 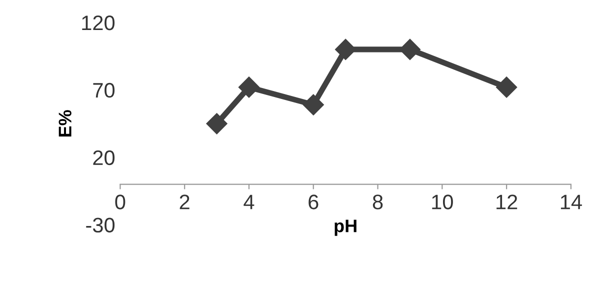 What do you see at coordinates (313, 202) in the screenshot?
I see `x-tick-label: 6` at bounding box center [313, 202].